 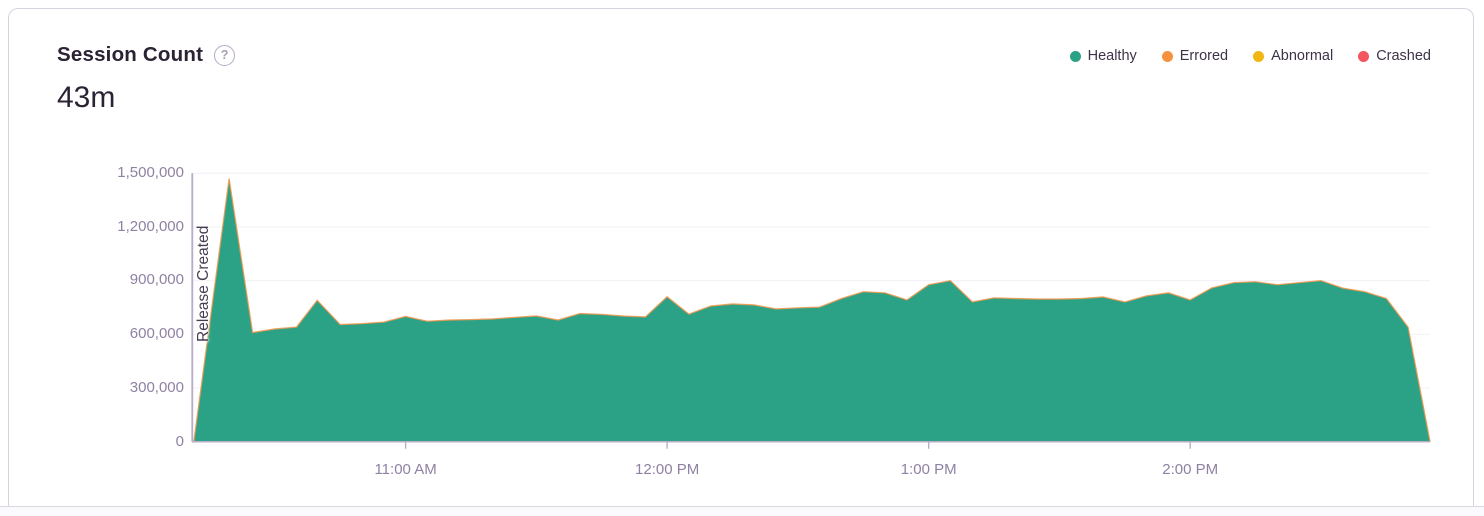 I want to click on panel-title: Session Count, so click(x=130, y=54).